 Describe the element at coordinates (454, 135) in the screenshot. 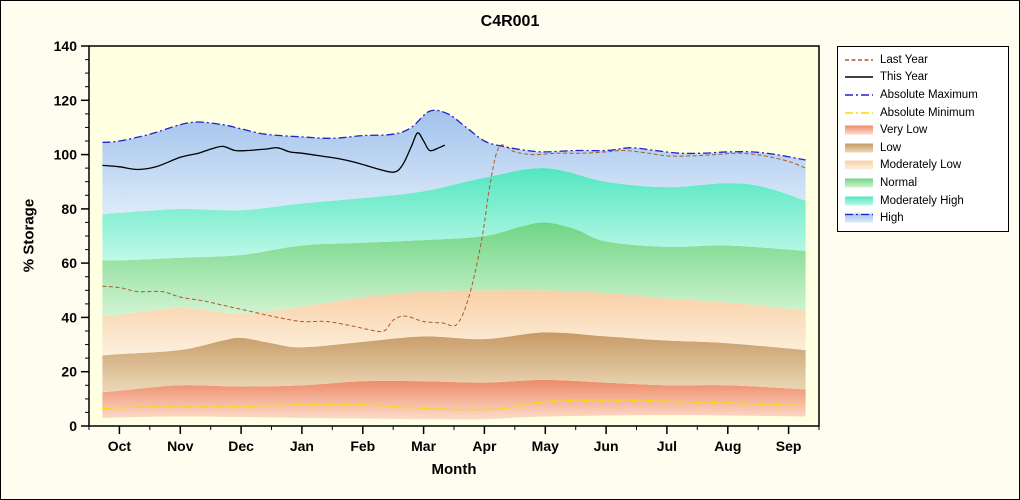

I see `line-absolute-maximum` at that location.